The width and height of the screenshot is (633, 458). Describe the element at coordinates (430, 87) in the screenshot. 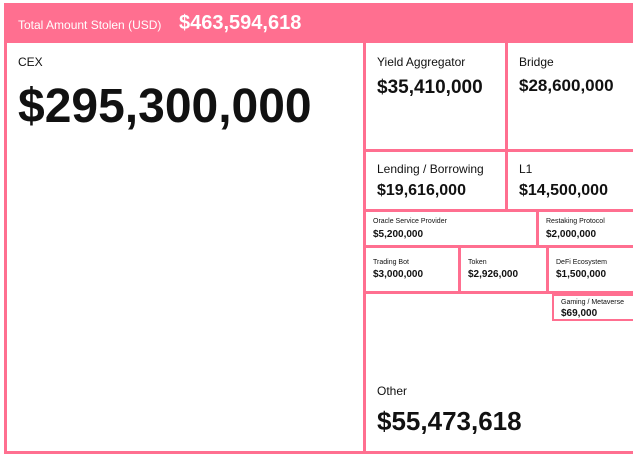

I see `cell-value-yield-aggregator: $35,410,000` at that location.